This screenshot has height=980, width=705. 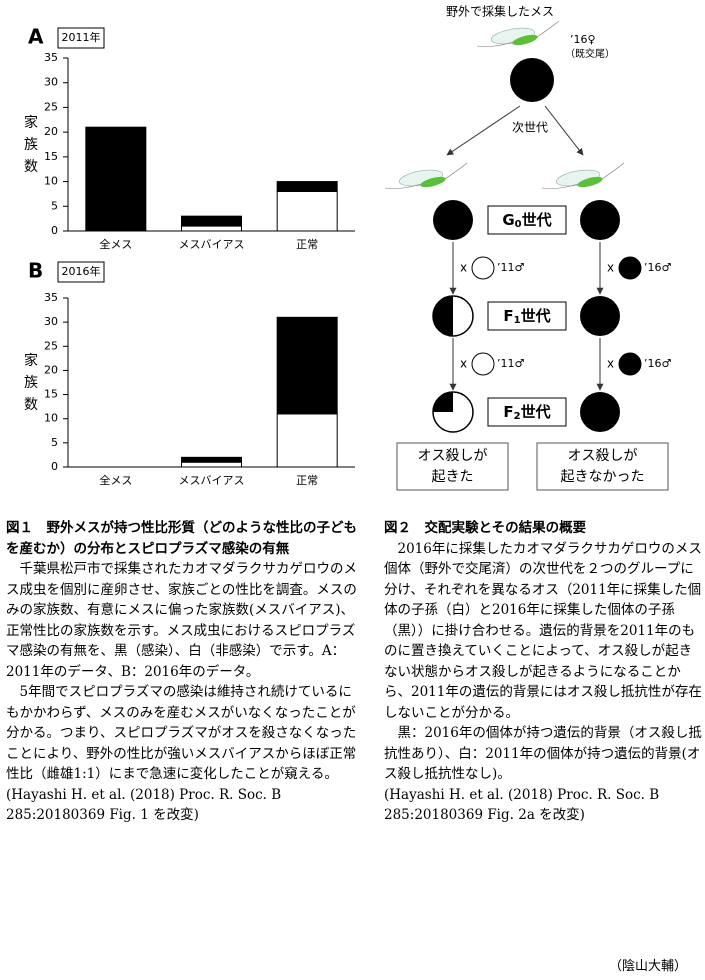 I want to click on panel-label: B, so click(x=35, y=271).